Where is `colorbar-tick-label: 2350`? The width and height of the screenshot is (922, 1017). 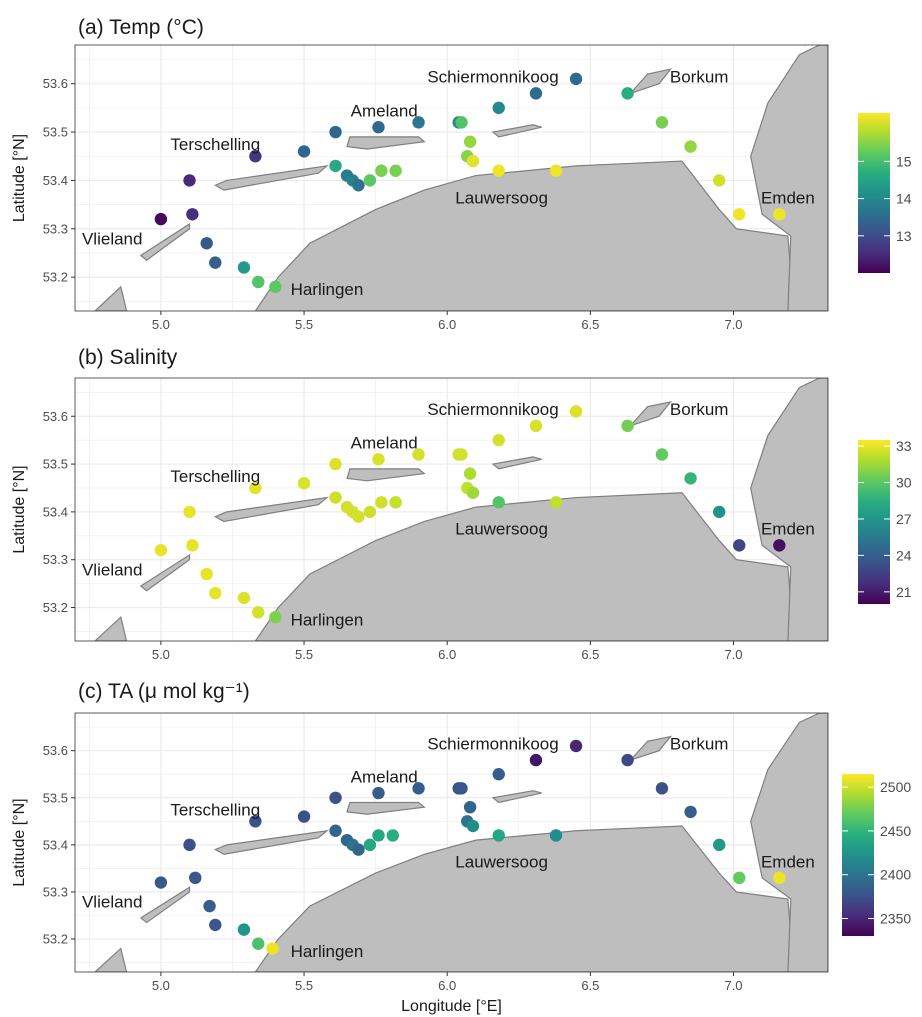 colorbar-tick-label: 2350 is located at coordinates (895, 918).